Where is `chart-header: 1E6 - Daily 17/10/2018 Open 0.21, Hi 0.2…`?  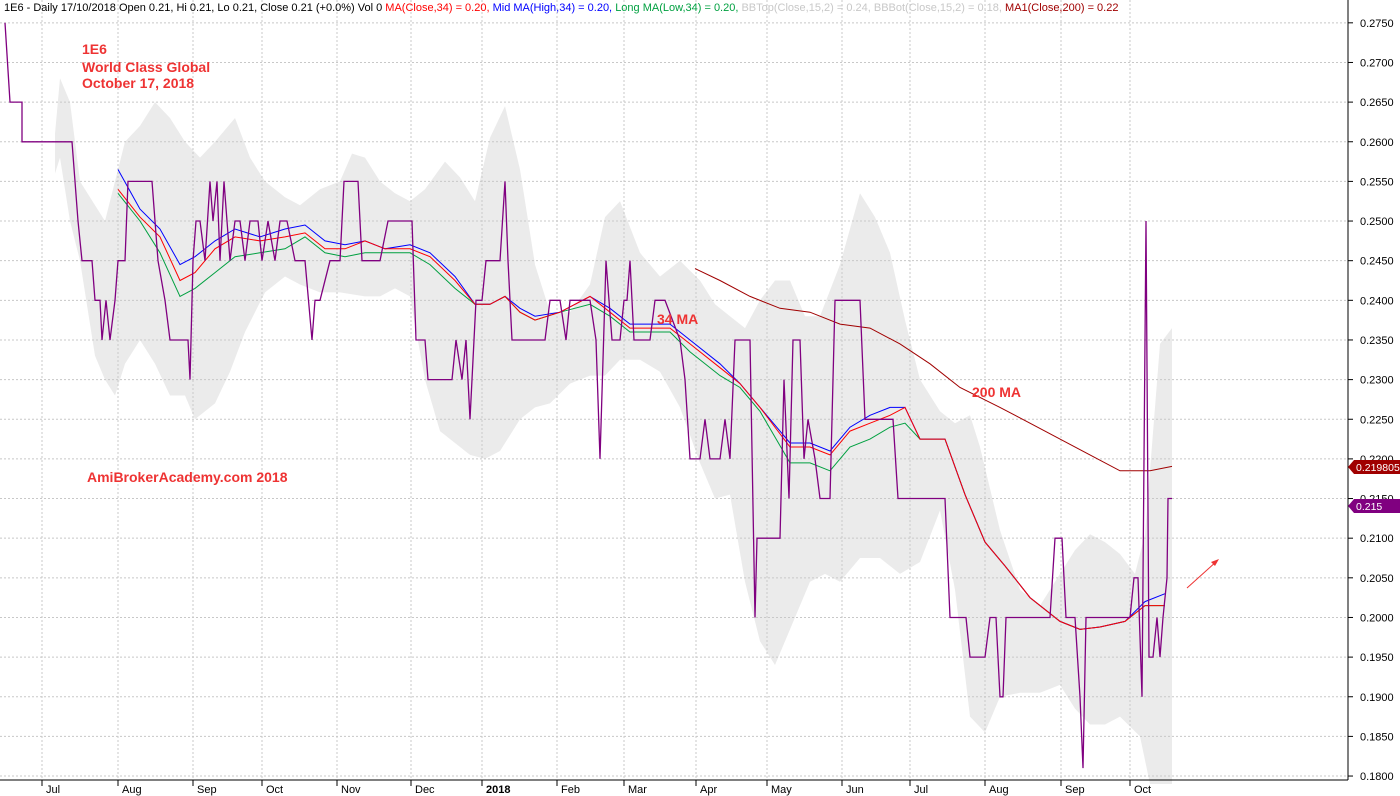 chart-header: 1E6 - Daily 17/10/2018 Open 0.21, Hi 0.2… is located at coordinates (561, 8).